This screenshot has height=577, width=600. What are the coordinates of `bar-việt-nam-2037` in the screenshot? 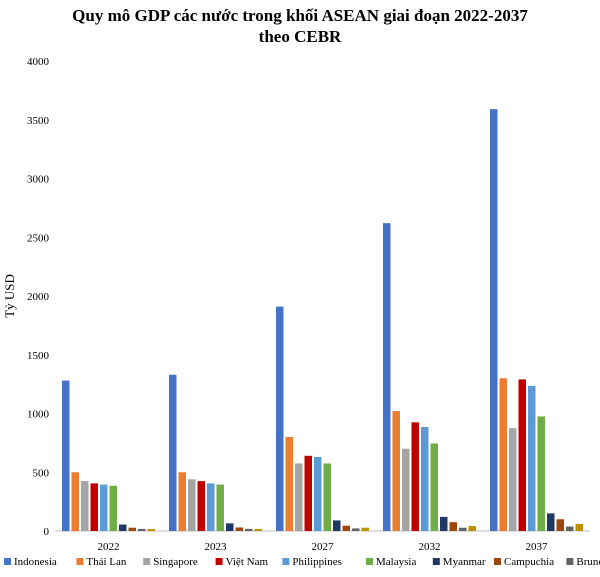 It's located at (522, 455).